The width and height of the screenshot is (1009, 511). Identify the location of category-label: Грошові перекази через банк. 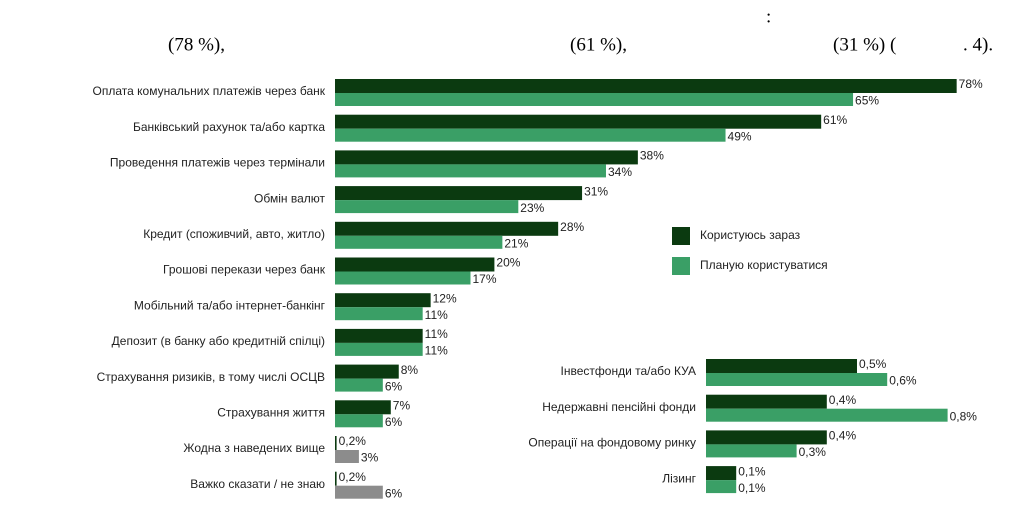
(244, 270).